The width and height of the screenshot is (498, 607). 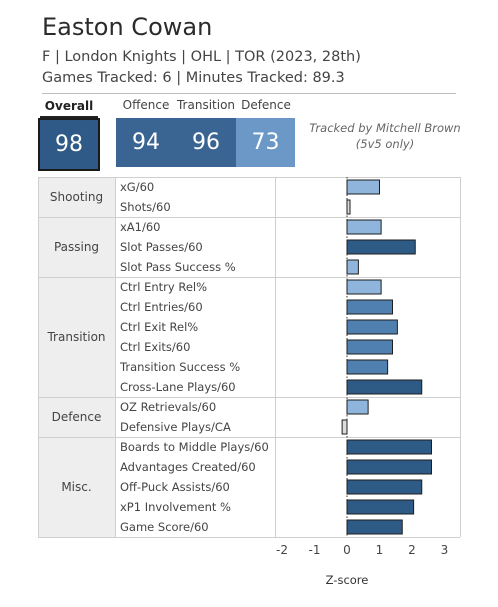 I want to click on category-label: Transition, so click(x=75, y=337).